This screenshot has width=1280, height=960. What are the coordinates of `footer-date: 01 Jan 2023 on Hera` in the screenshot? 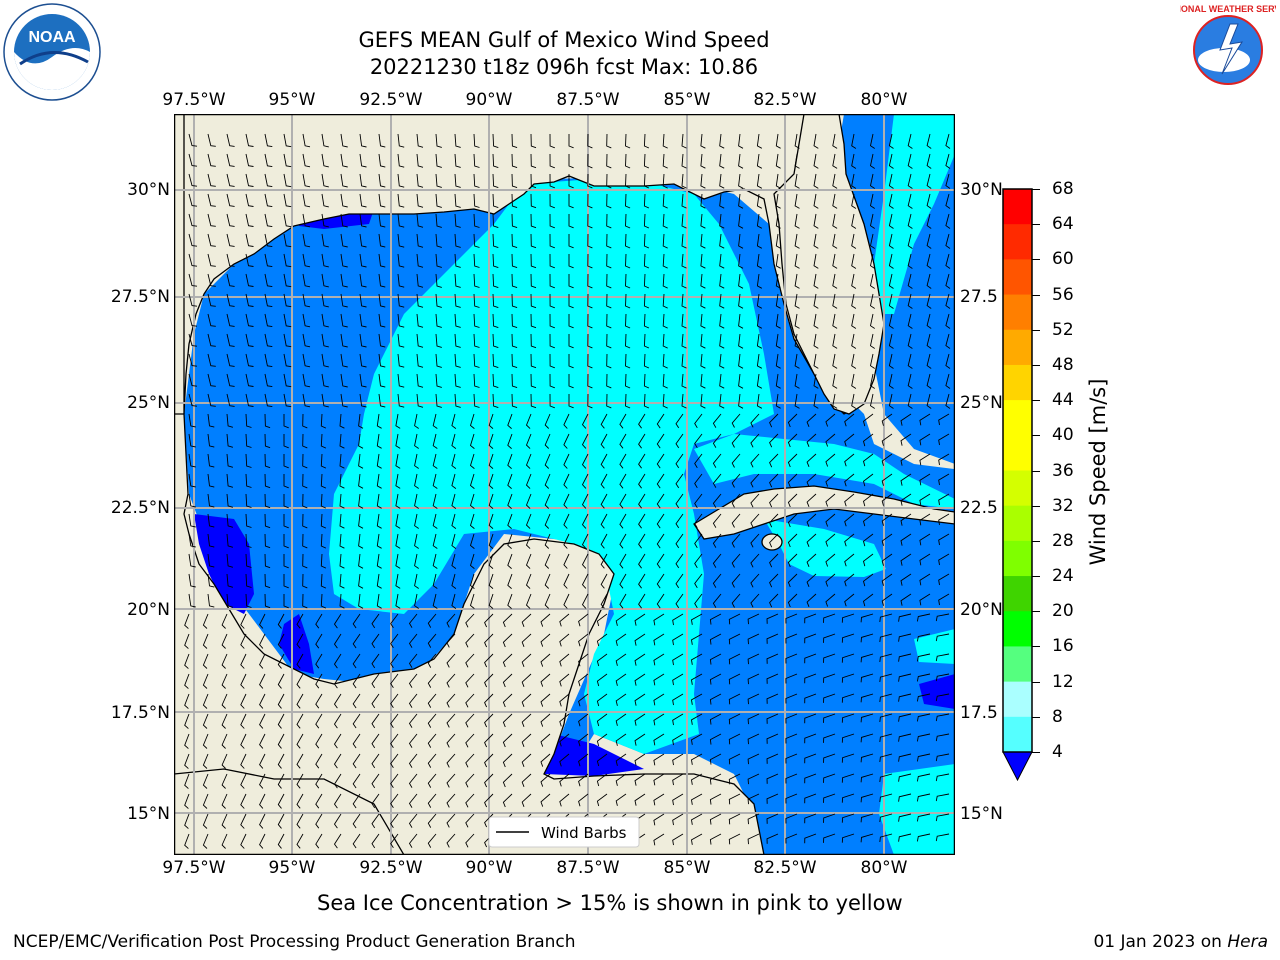 It's located at (1180, 942).